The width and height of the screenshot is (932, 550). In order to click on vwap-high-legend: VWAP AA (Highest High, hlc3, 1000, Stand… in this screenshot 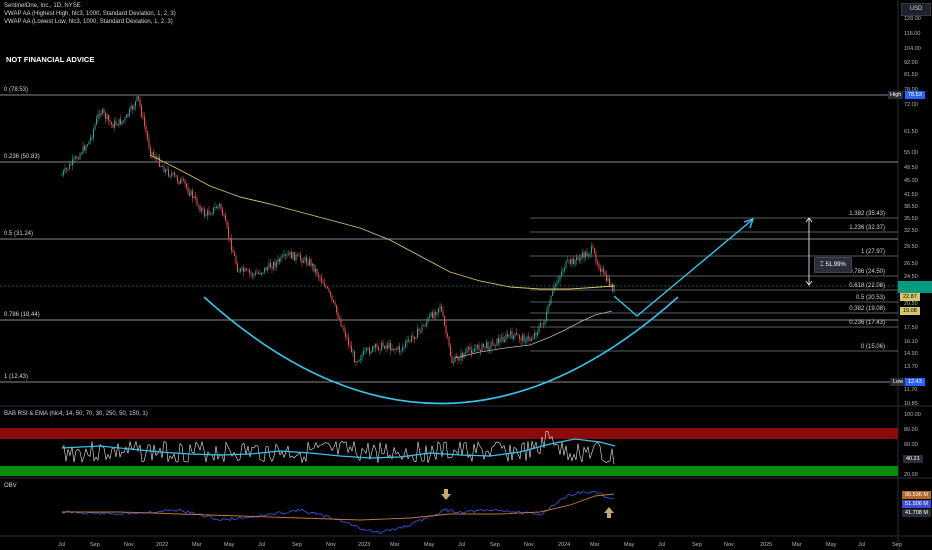, I will do `click(90, 14)`.